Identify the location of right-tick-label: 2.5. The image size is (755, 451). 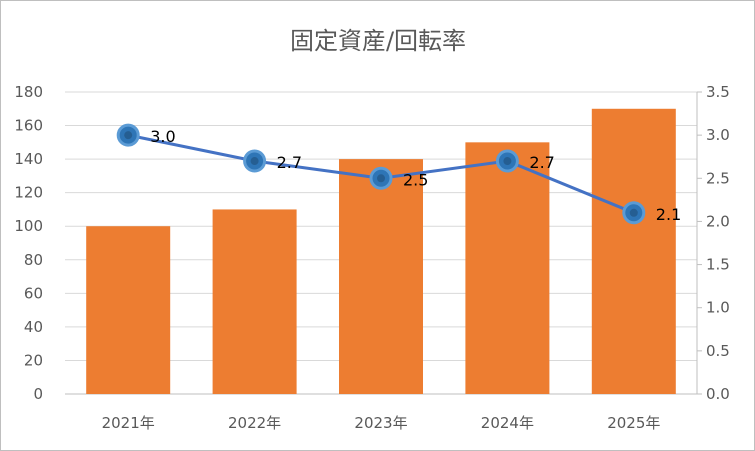
(718, 178).